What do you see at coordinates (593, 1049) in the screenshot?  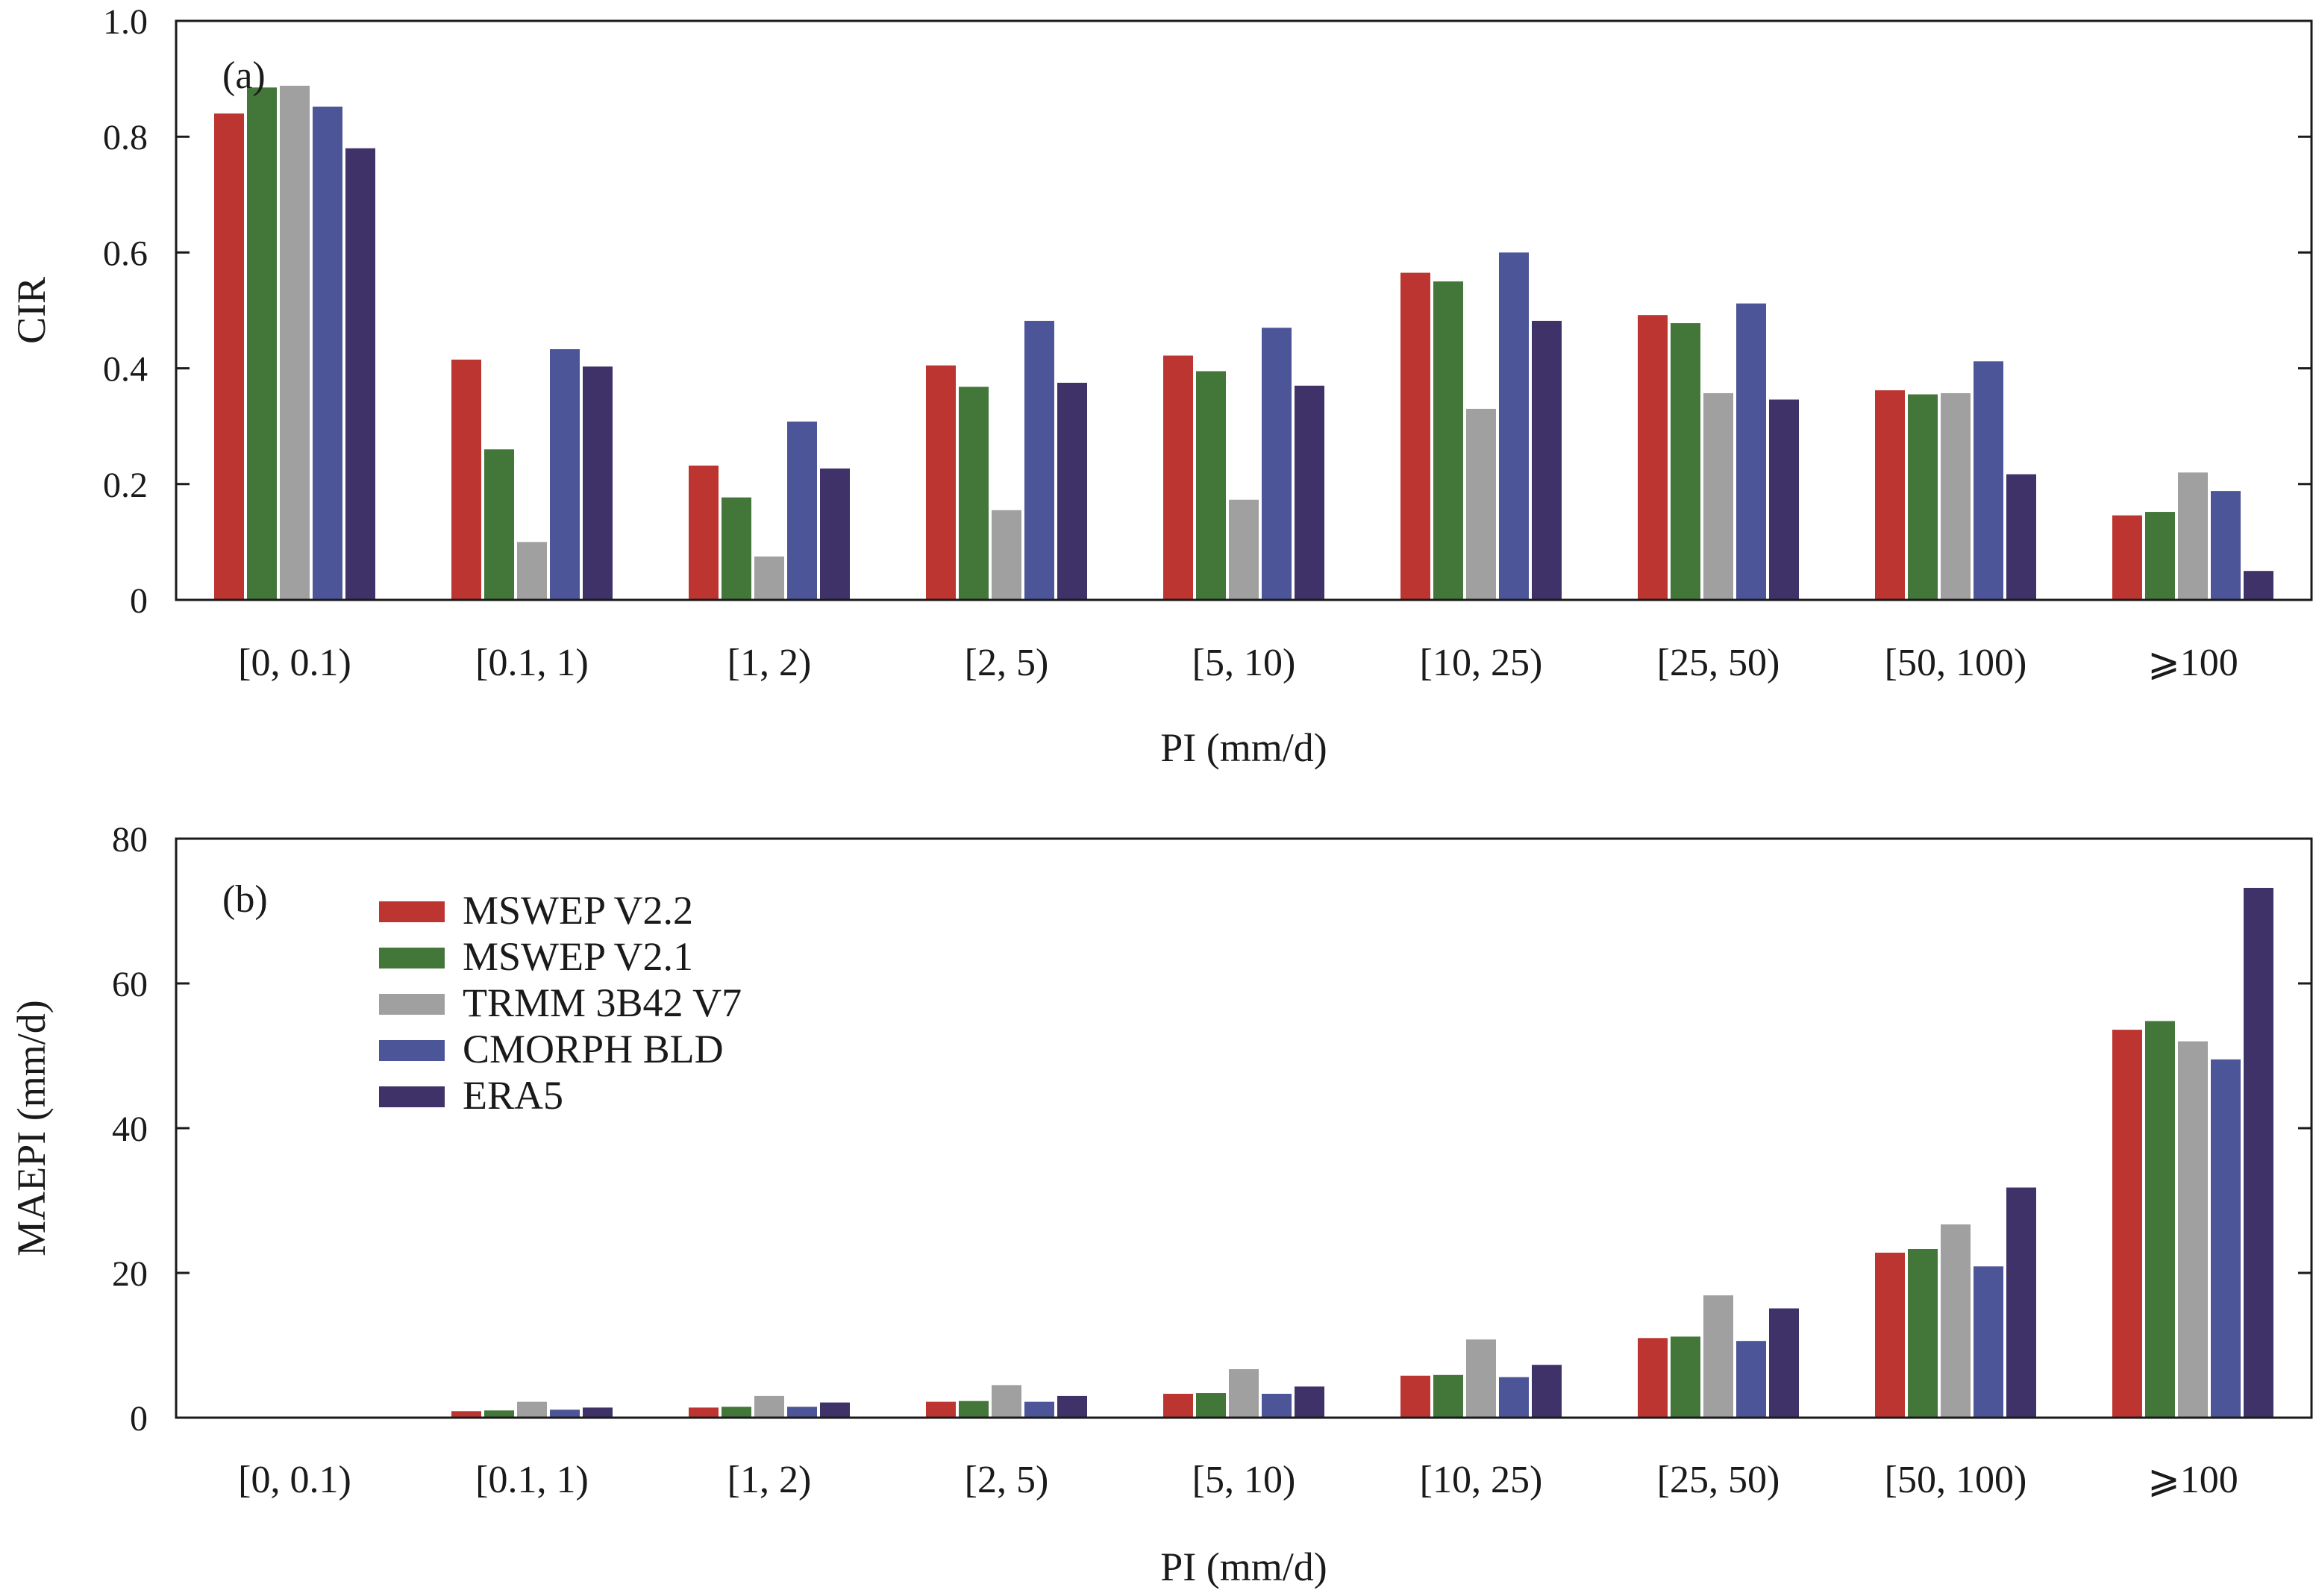 I see `legend-label: CMORPH BLD` at bounding box center [593, 1049].